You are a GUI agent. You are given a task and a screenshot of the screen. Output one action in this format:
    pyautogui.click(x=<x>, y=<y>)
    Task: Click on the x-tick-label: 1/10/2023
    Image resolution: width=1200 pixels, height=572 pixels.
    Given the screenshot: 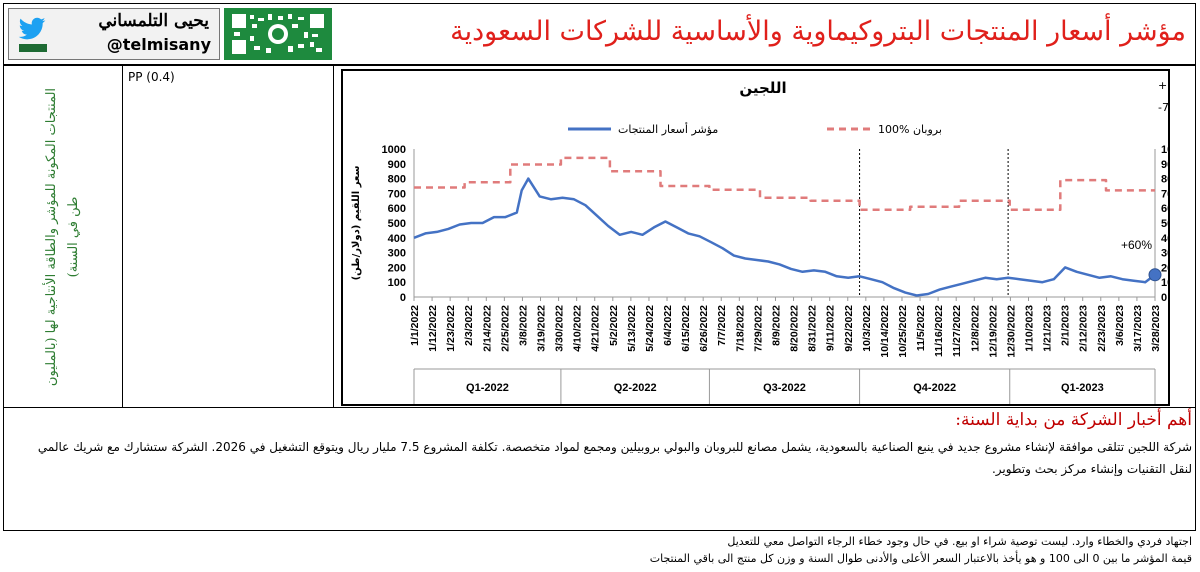 What is the action you would take?
    pyautogui.click(x=1029, y=328)
    